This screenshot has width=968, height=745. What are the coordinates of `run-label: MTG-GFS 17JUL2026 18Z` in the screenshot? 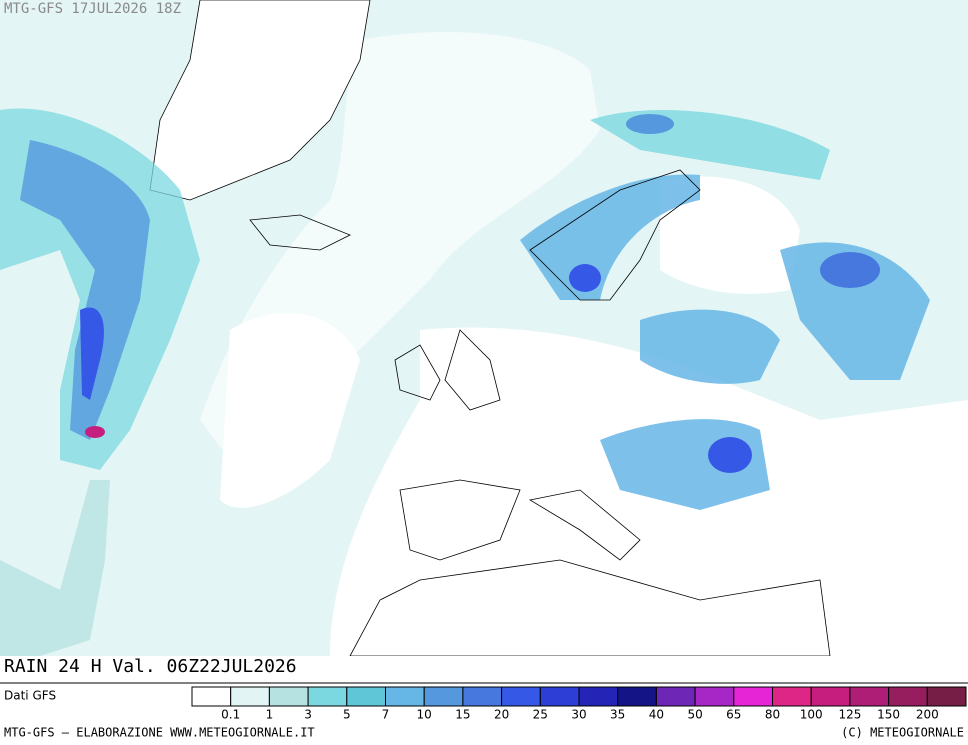 It's located at (92, 9).